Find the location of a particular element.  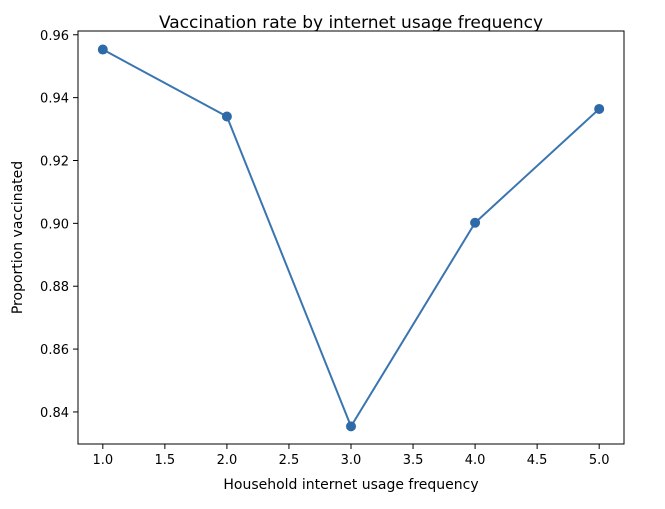

x-tick-label: 1.5 is located at coordinates (165, 460).